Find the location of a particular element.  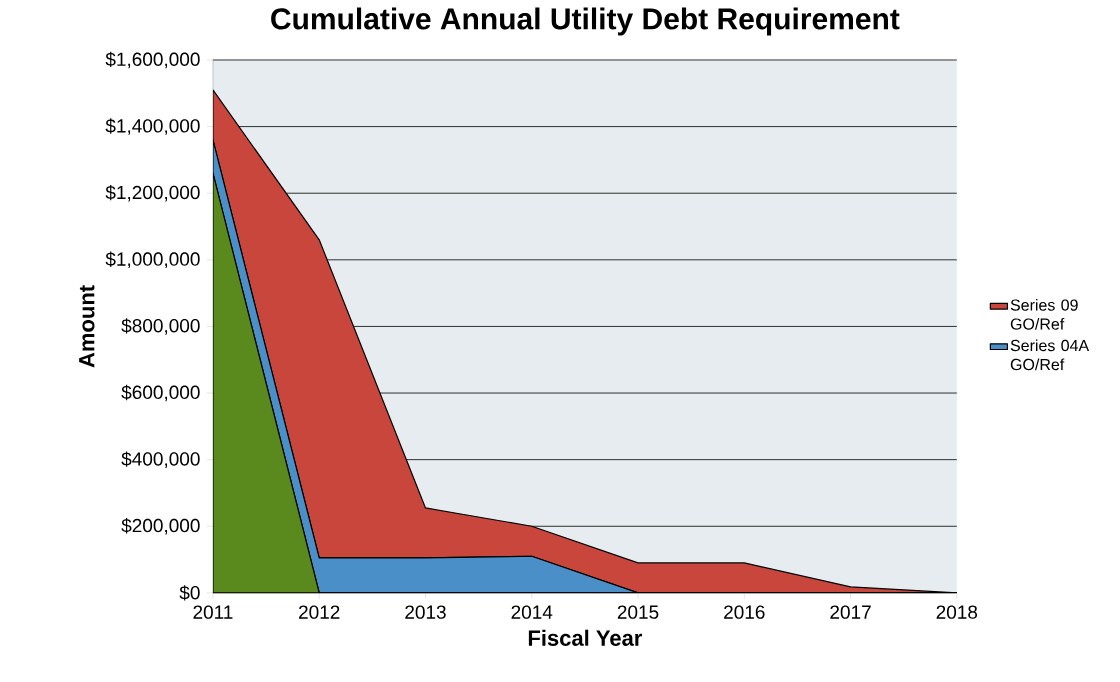

chart-title: Cumulative Annual Utility Debt Requirement is located at coordinates (585, 21).